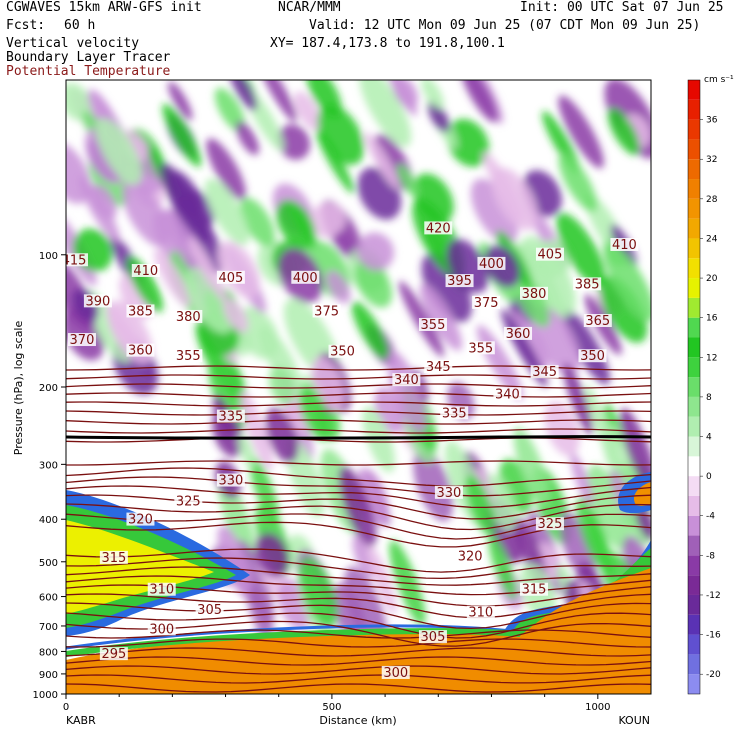 The image size is (740, 740). What do you see at coordinates (622, 7) in the screenshot?
I see `init-time: Init: 00 UTC Sat 07 Jun 25` at bounding box center [622, 7].